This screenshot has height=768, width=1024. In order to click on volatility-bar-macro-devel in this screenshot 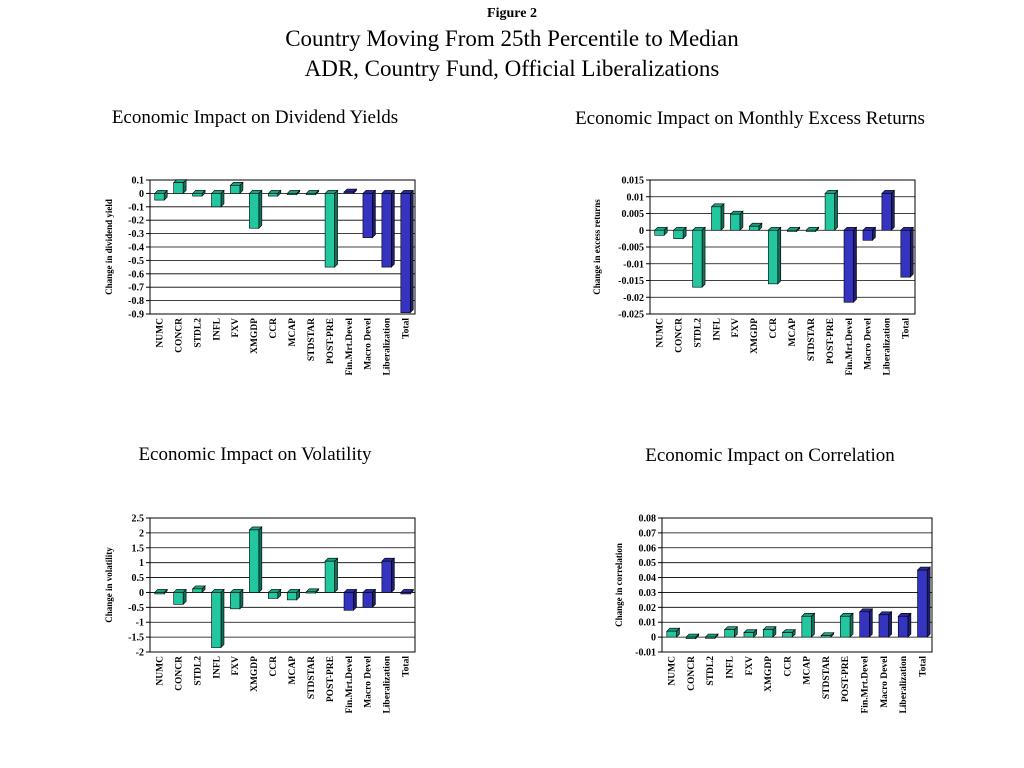, I will do `click(369, 598)`.